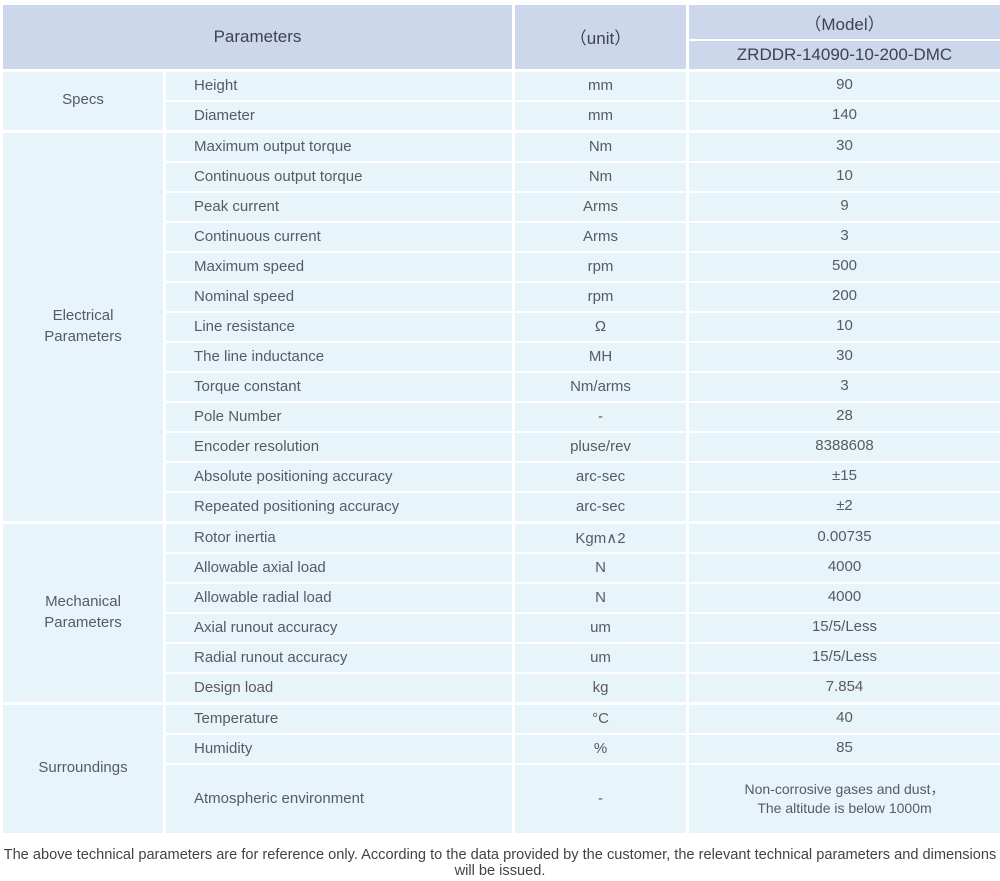 The height and width of the screenshot is (881, 1000). I want to click on table-row: Repeated positioning accuracy arc-sec ±2, so click(501, 506).